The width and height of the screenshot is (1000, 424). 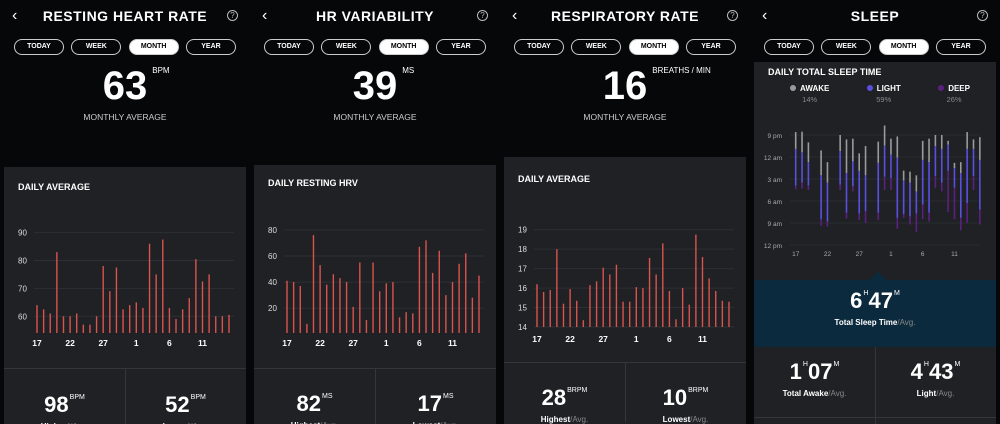 What do you see at coordinates (103, 343) in the screenshot?
I see `x-tick-label: 27` at bounding box center [103, 343].